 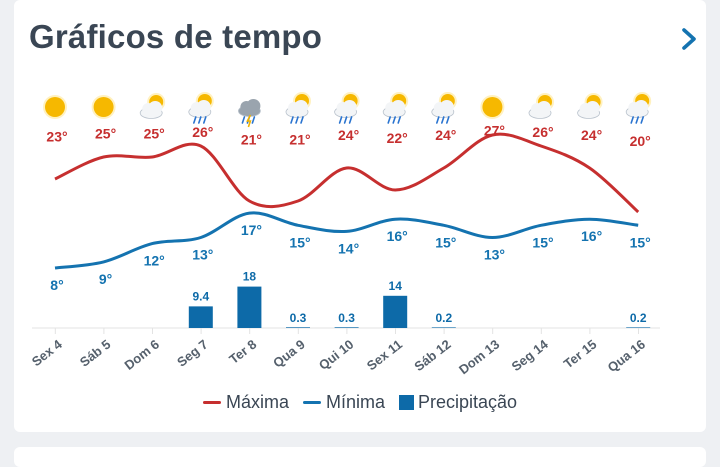 I want to click on legend-precip-label: Precipitação, so click(x=467, y=402).